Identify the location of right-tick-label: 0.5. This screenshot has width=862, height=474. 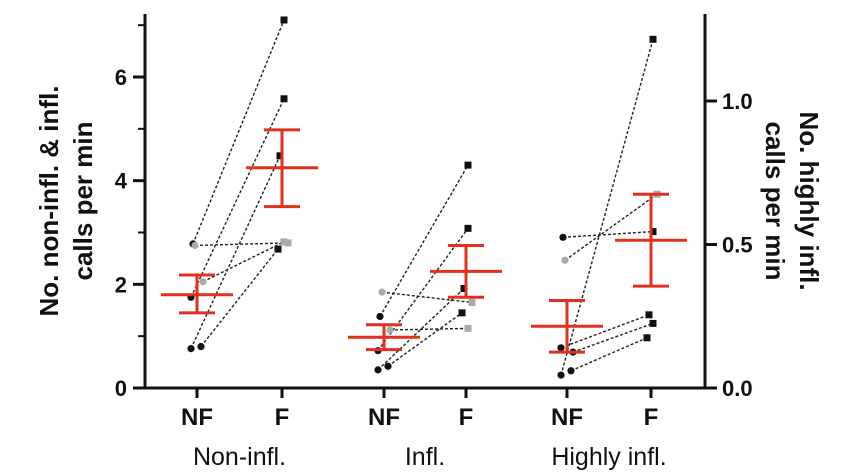
(737, 245).